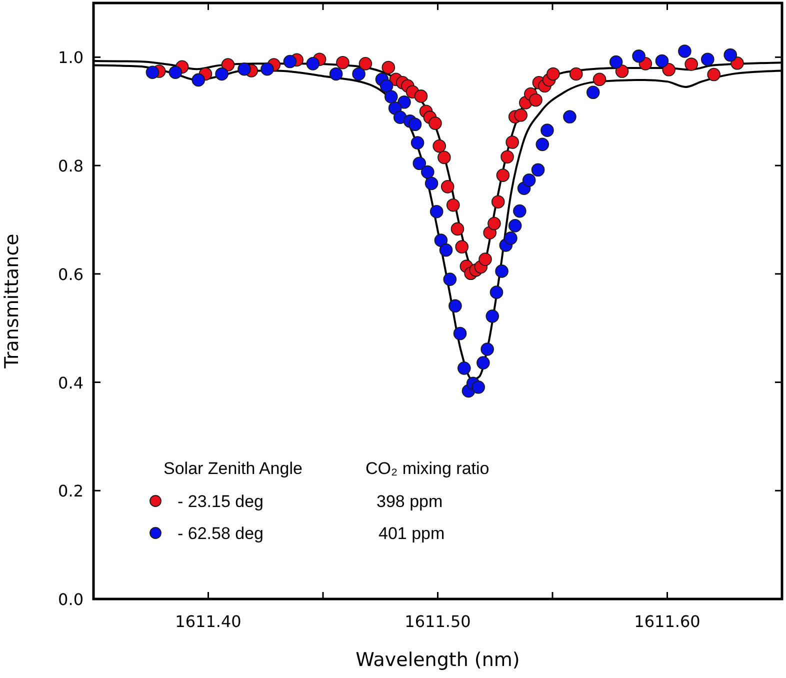 The width and height of the screenshot is (786, 678). What do you see at coordinates (71, 491) in the screenshot?
I see `y-tick-label: 0.2` at bounding box center [71, 491].